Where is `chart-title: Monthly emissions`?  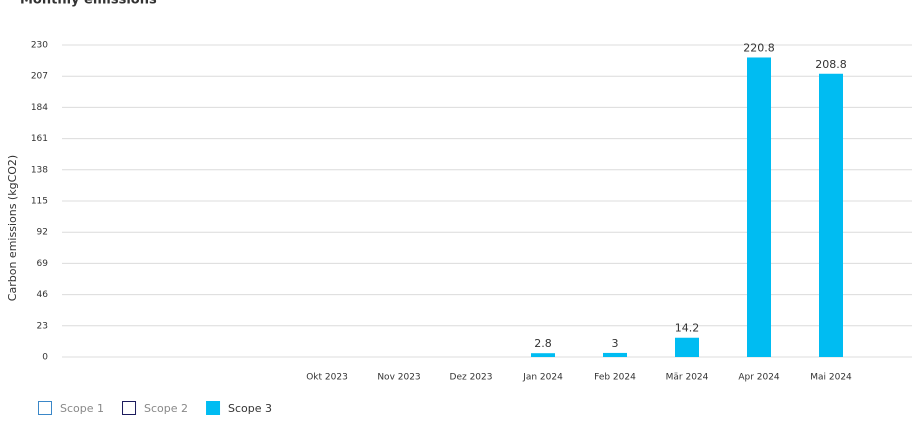 chart-title: Monthly emissions is located at coordinates (88, 4).